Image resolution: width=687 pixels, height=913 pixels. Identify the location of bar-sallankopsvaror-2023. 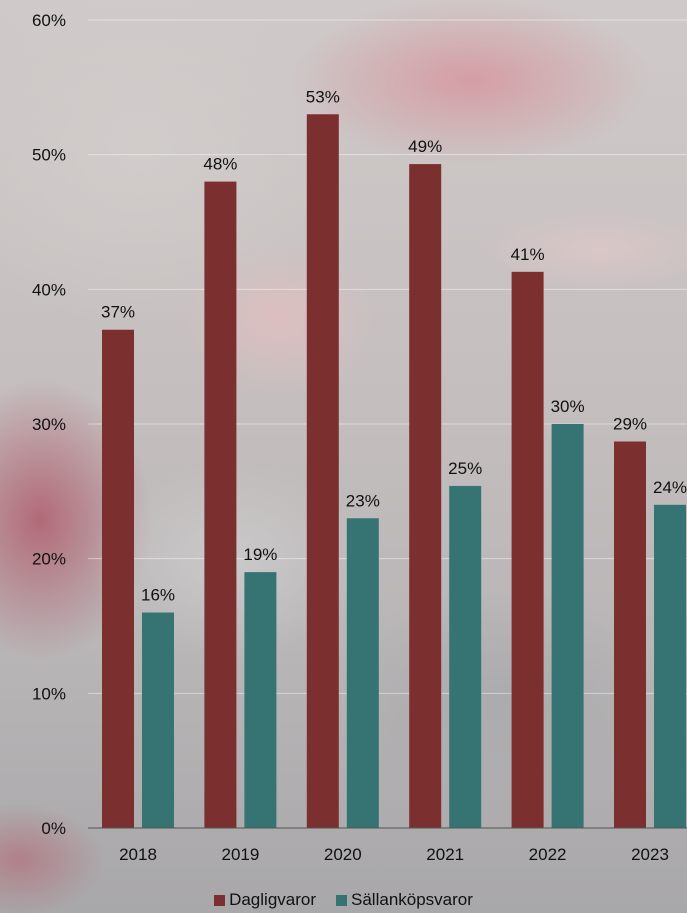
(670, 666).